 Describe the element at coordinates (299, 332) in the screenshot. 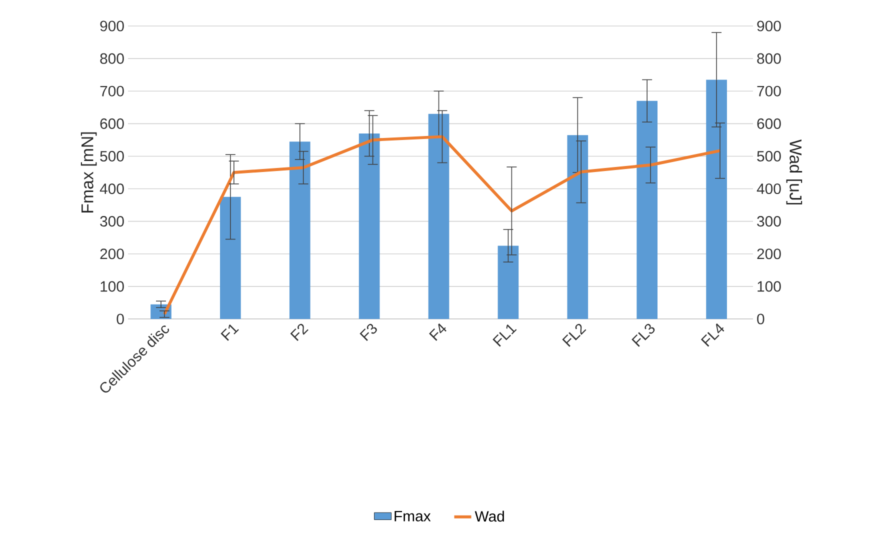

I see `x-tick-label: F2` at that location.